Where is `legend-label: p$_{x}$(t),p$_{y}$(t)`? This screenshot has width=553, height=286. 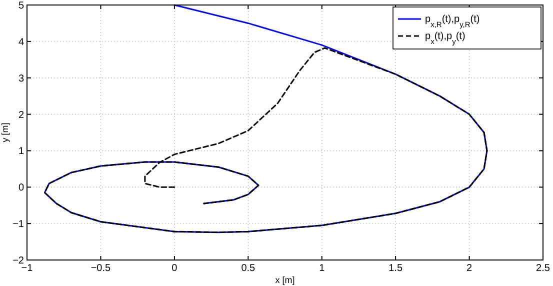 legend-label: p$_{x}$(t),p$_{y}$(t) is located at coordinates (445, 38).